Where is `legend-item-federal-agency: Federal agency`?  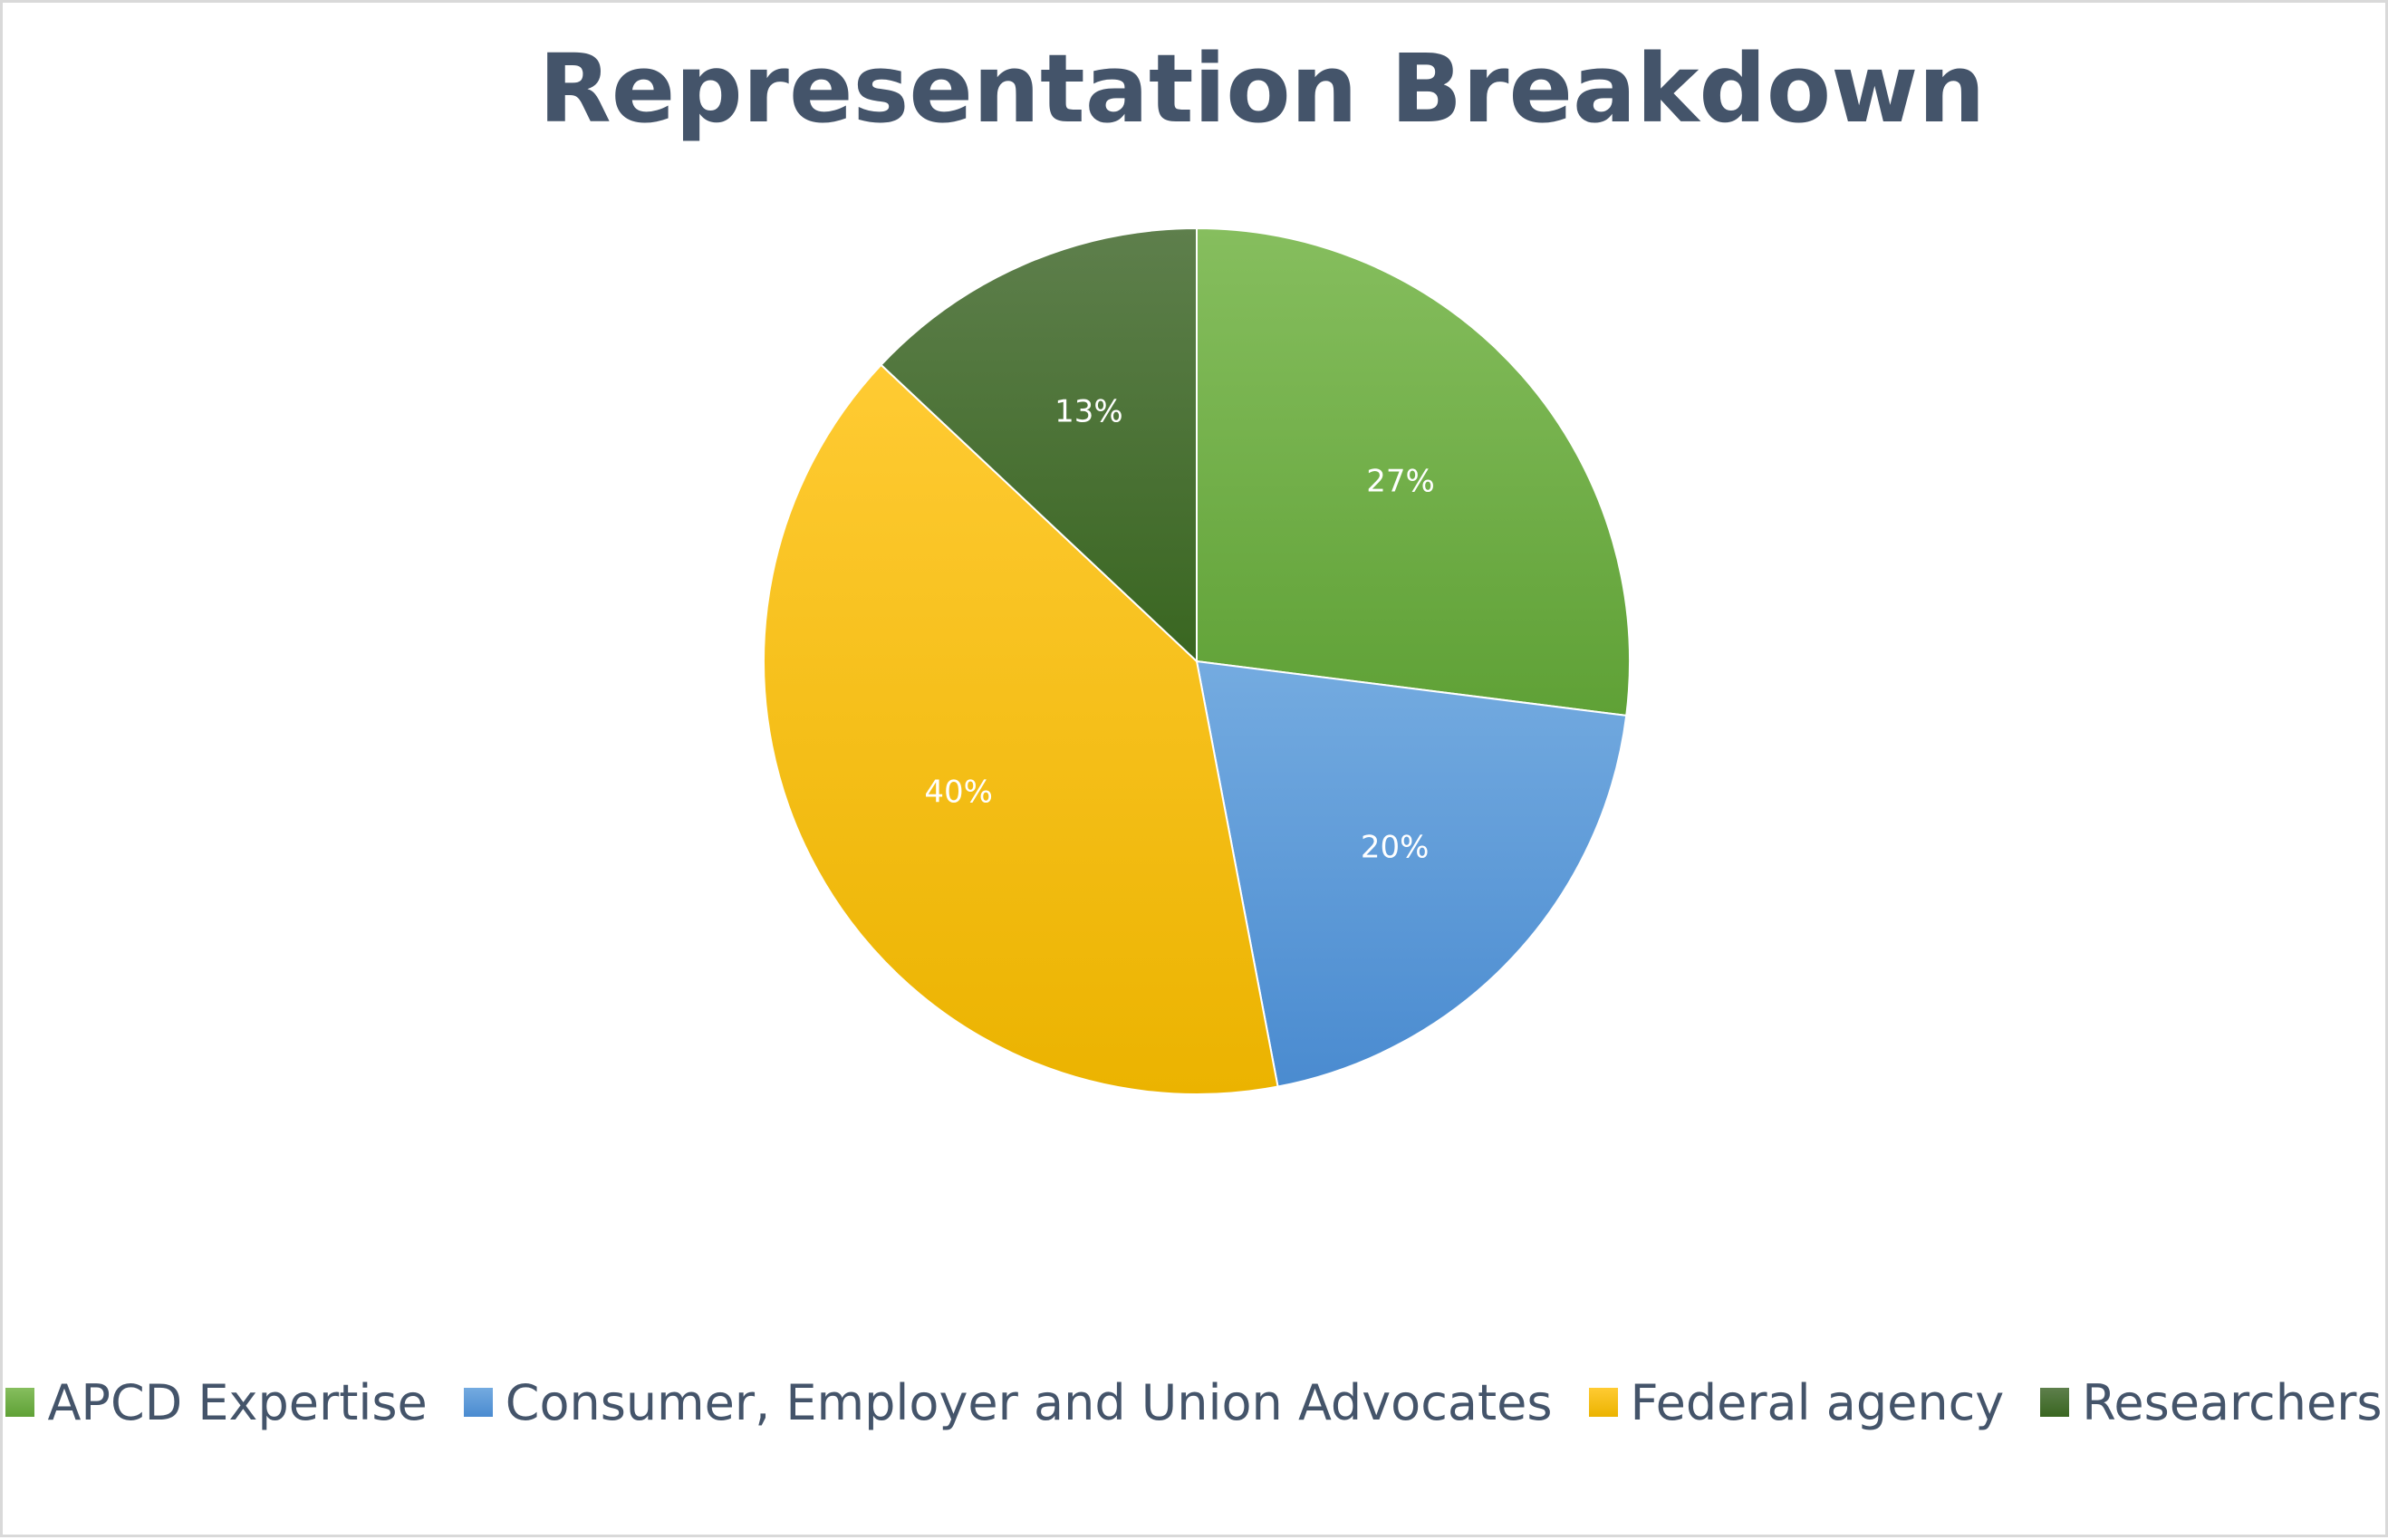 legend-item-federal-agency: Federal agency is located at coordinates (1797, 1402).